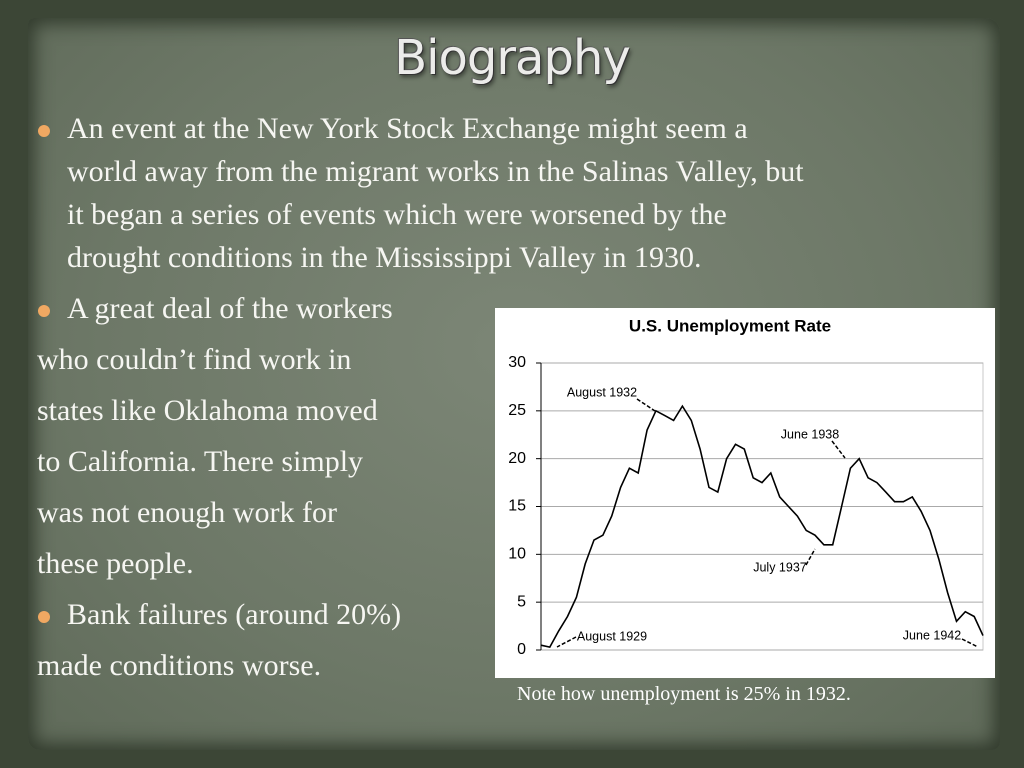  What do you see at coordinates (234, 614) in the screenshot?
I see `bullet-text: Bank failures (around 20%)` at bounding box center [234, 614].